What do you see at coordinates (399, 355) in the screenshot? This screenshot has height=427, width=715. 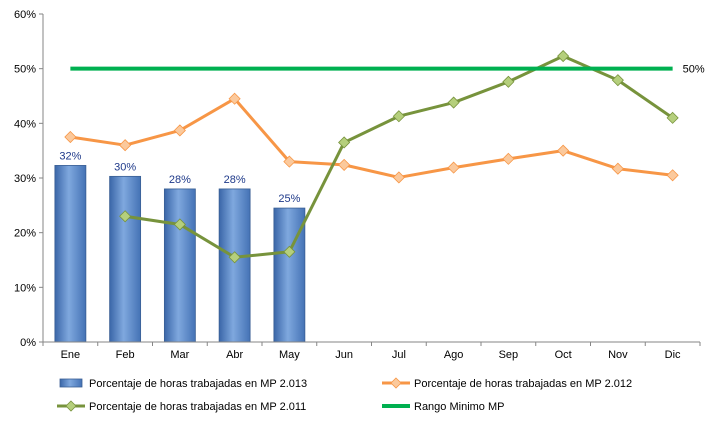 I see `x-tick-label: Jul` at bounding box center [399, 355].